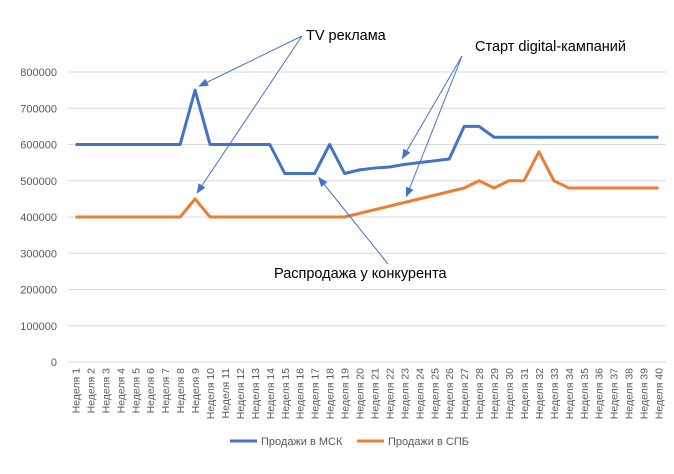 The width and height of the screenshot is (674, 474). Describe the element at coordinates (38, 291) in the screenshot. I see `y-tick-label: 200000` at that location.